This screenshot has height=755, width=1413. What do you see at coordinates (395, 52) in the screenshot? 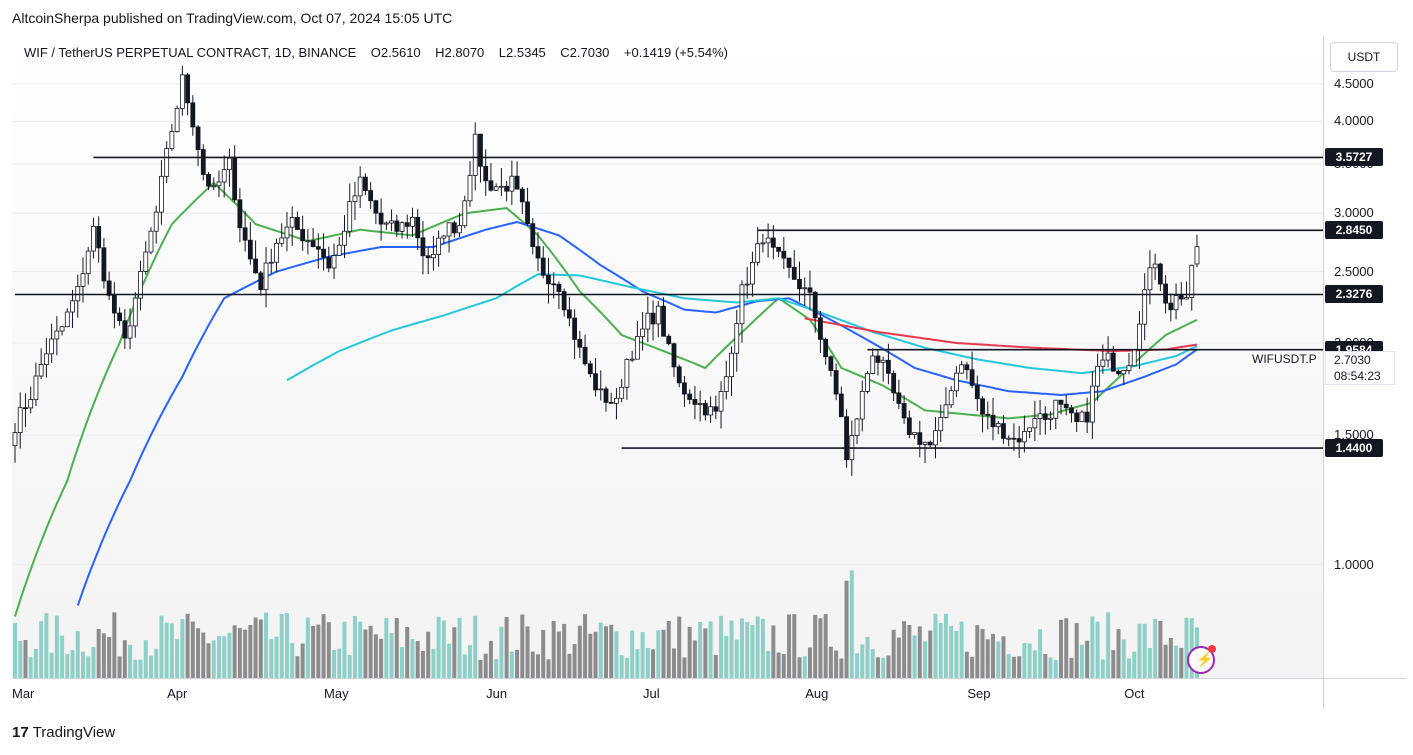
I see `legend-open: O2.5610` at bounding box center [395, 52].